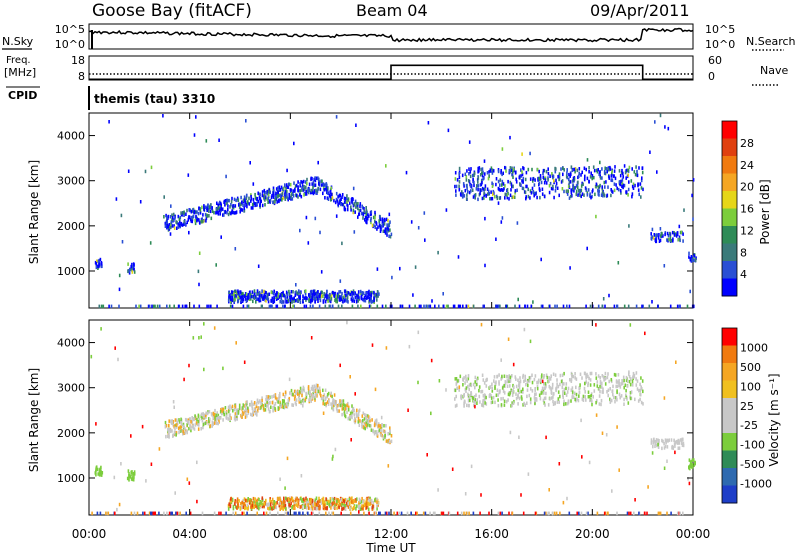 This screenshot has height=554, width=800. Describe the element at coordinates (71, 343) in the screenshot. I see `y-tick-label: 4000` at that location.